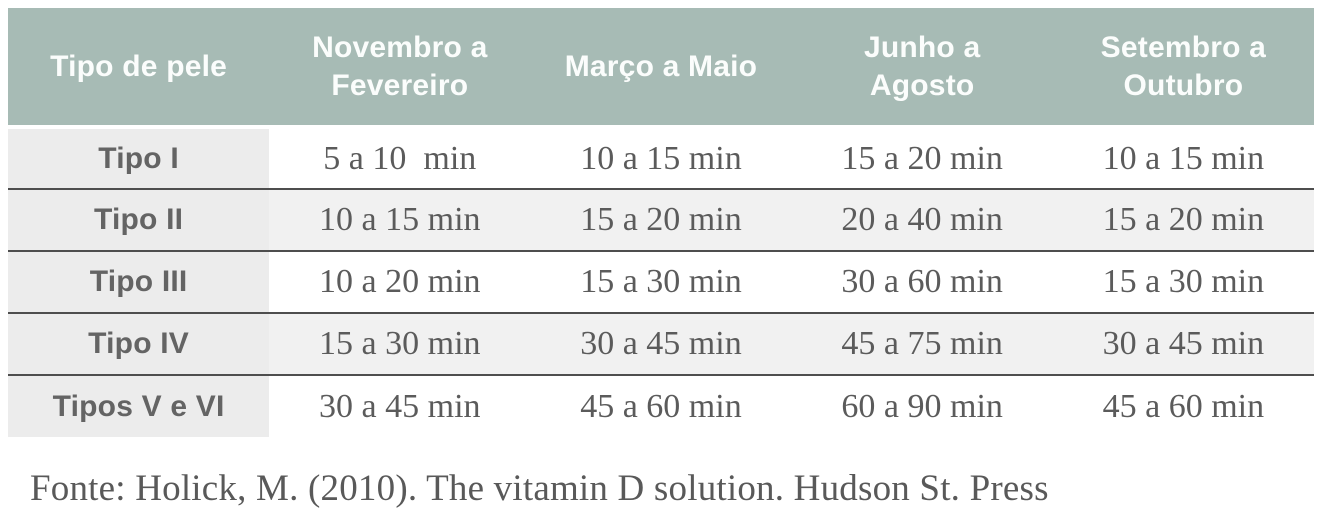 This screenshot has height=521, width=1322. I want to click on row-label: Tipo II, so click(139, 220).